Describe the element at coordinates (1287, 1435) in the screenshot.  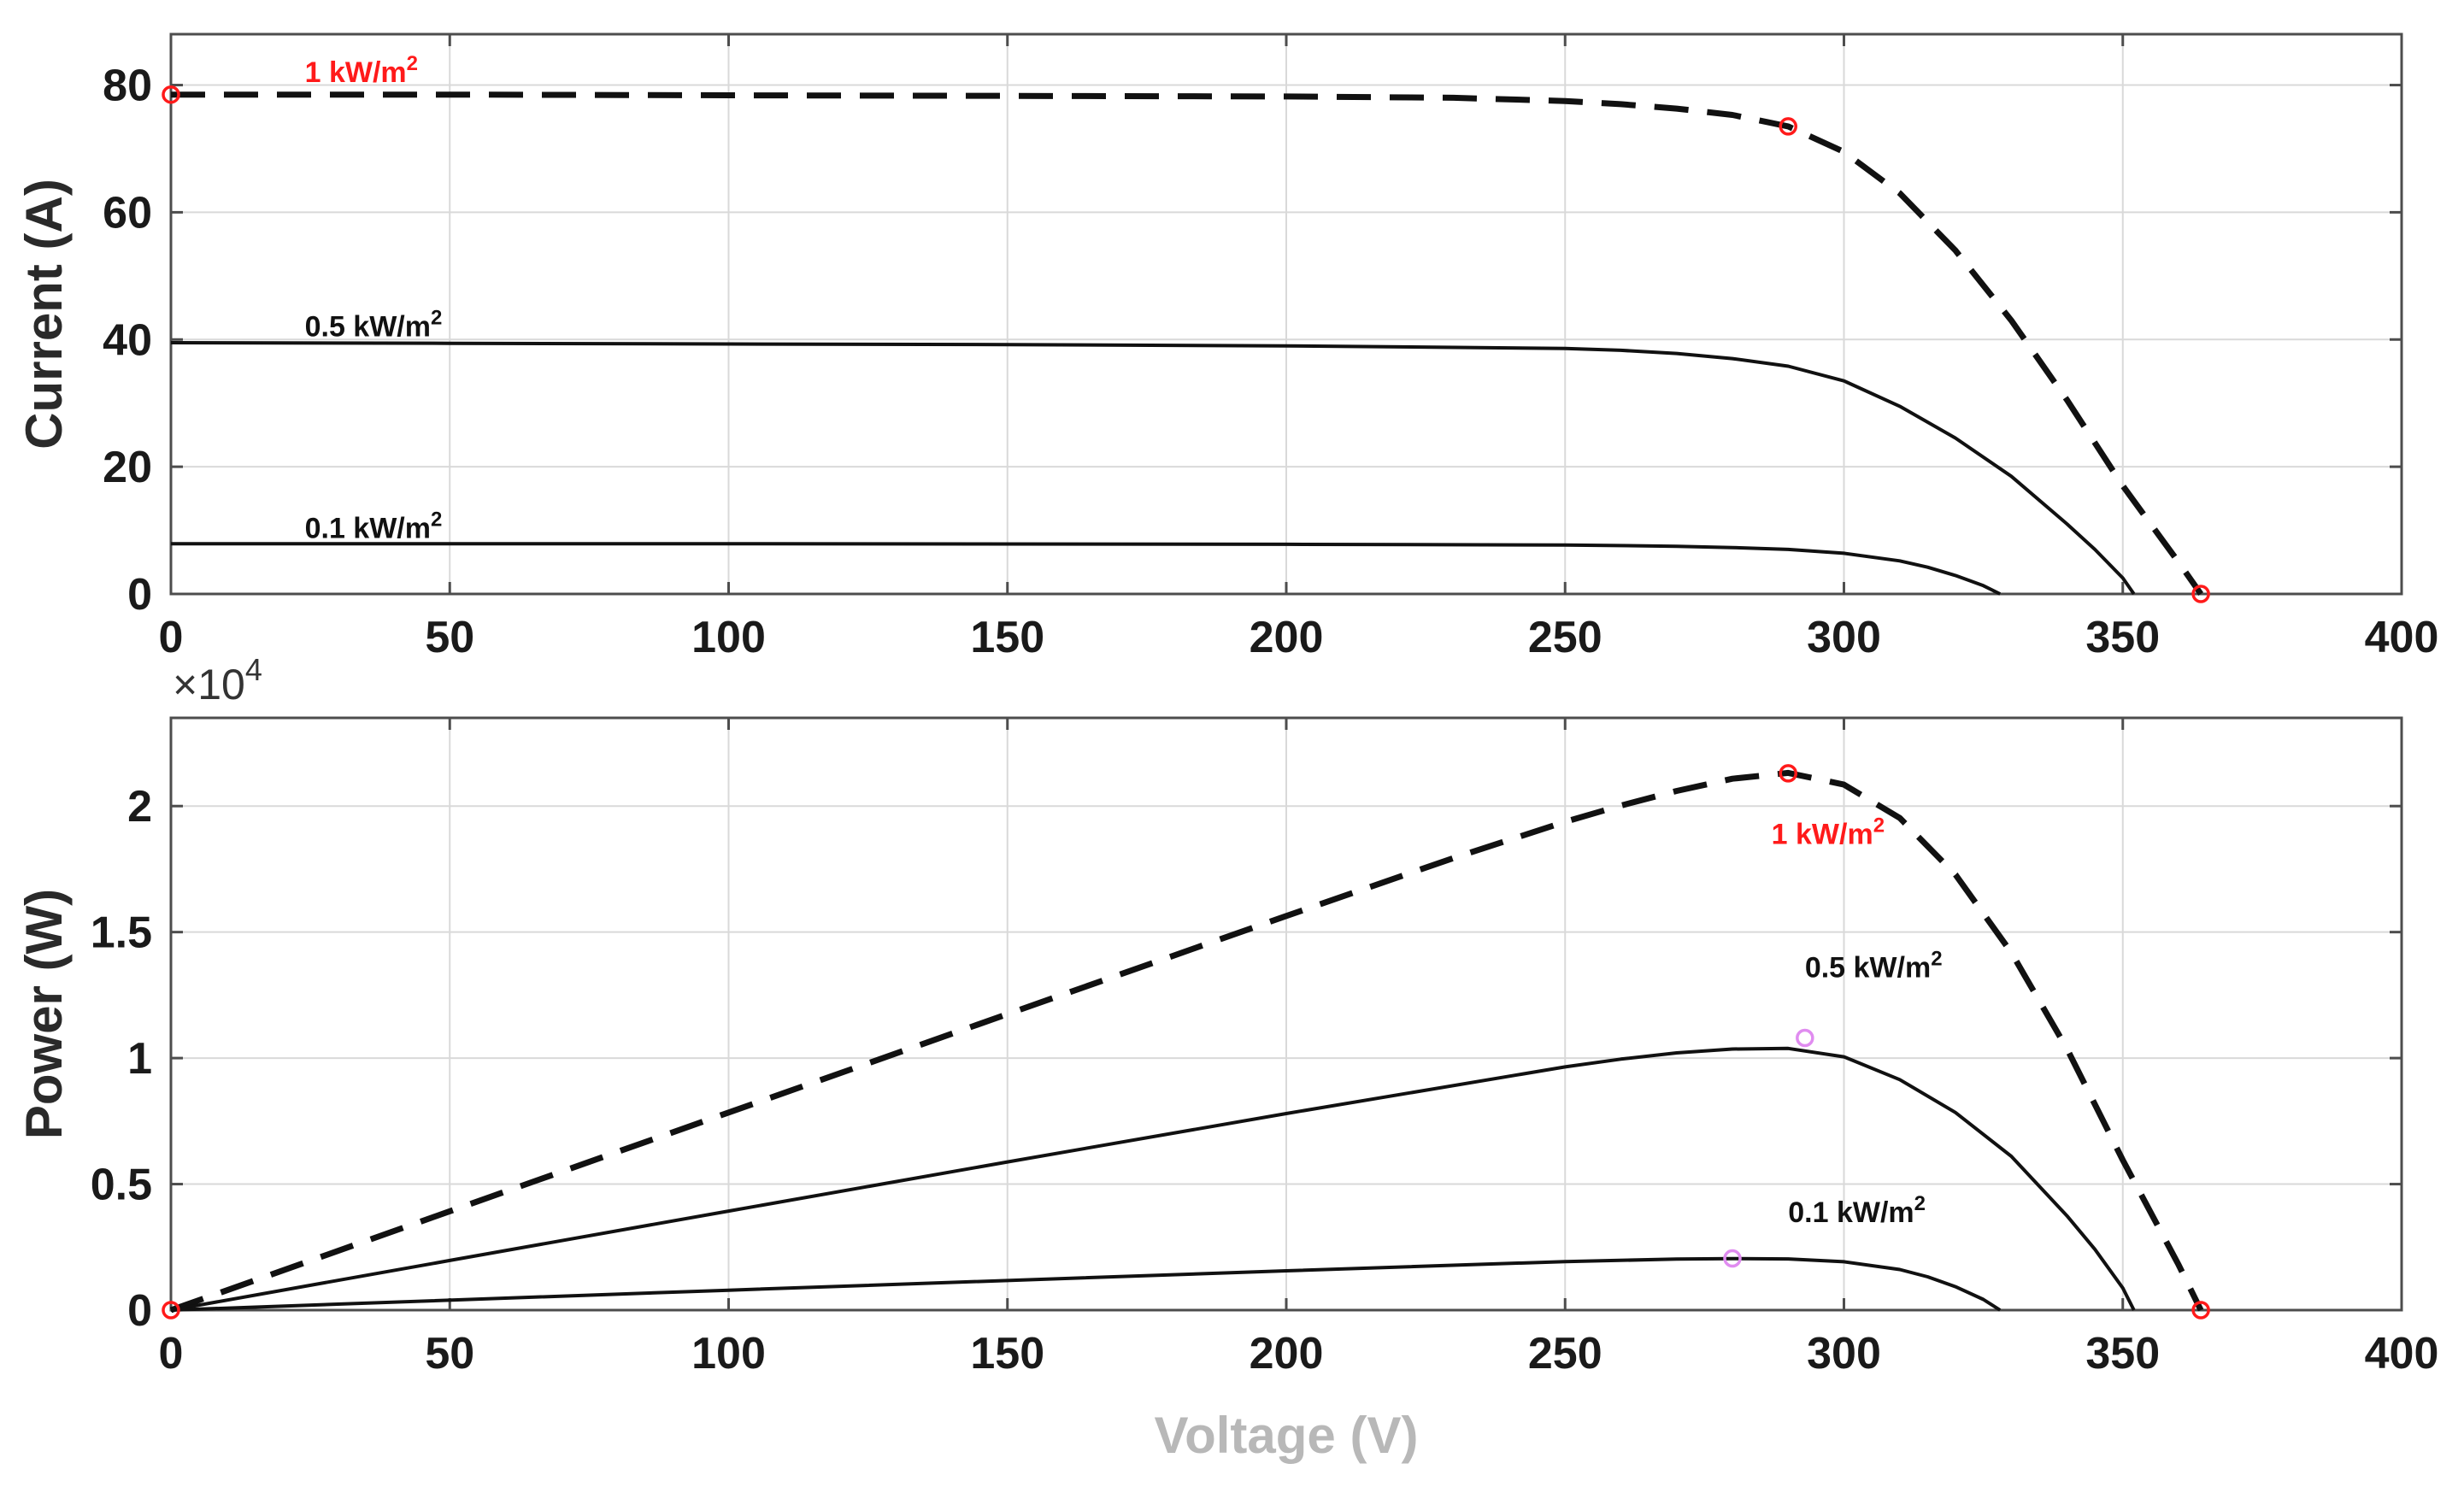
I see `x-axis-label: Voltage (V)` at that location.